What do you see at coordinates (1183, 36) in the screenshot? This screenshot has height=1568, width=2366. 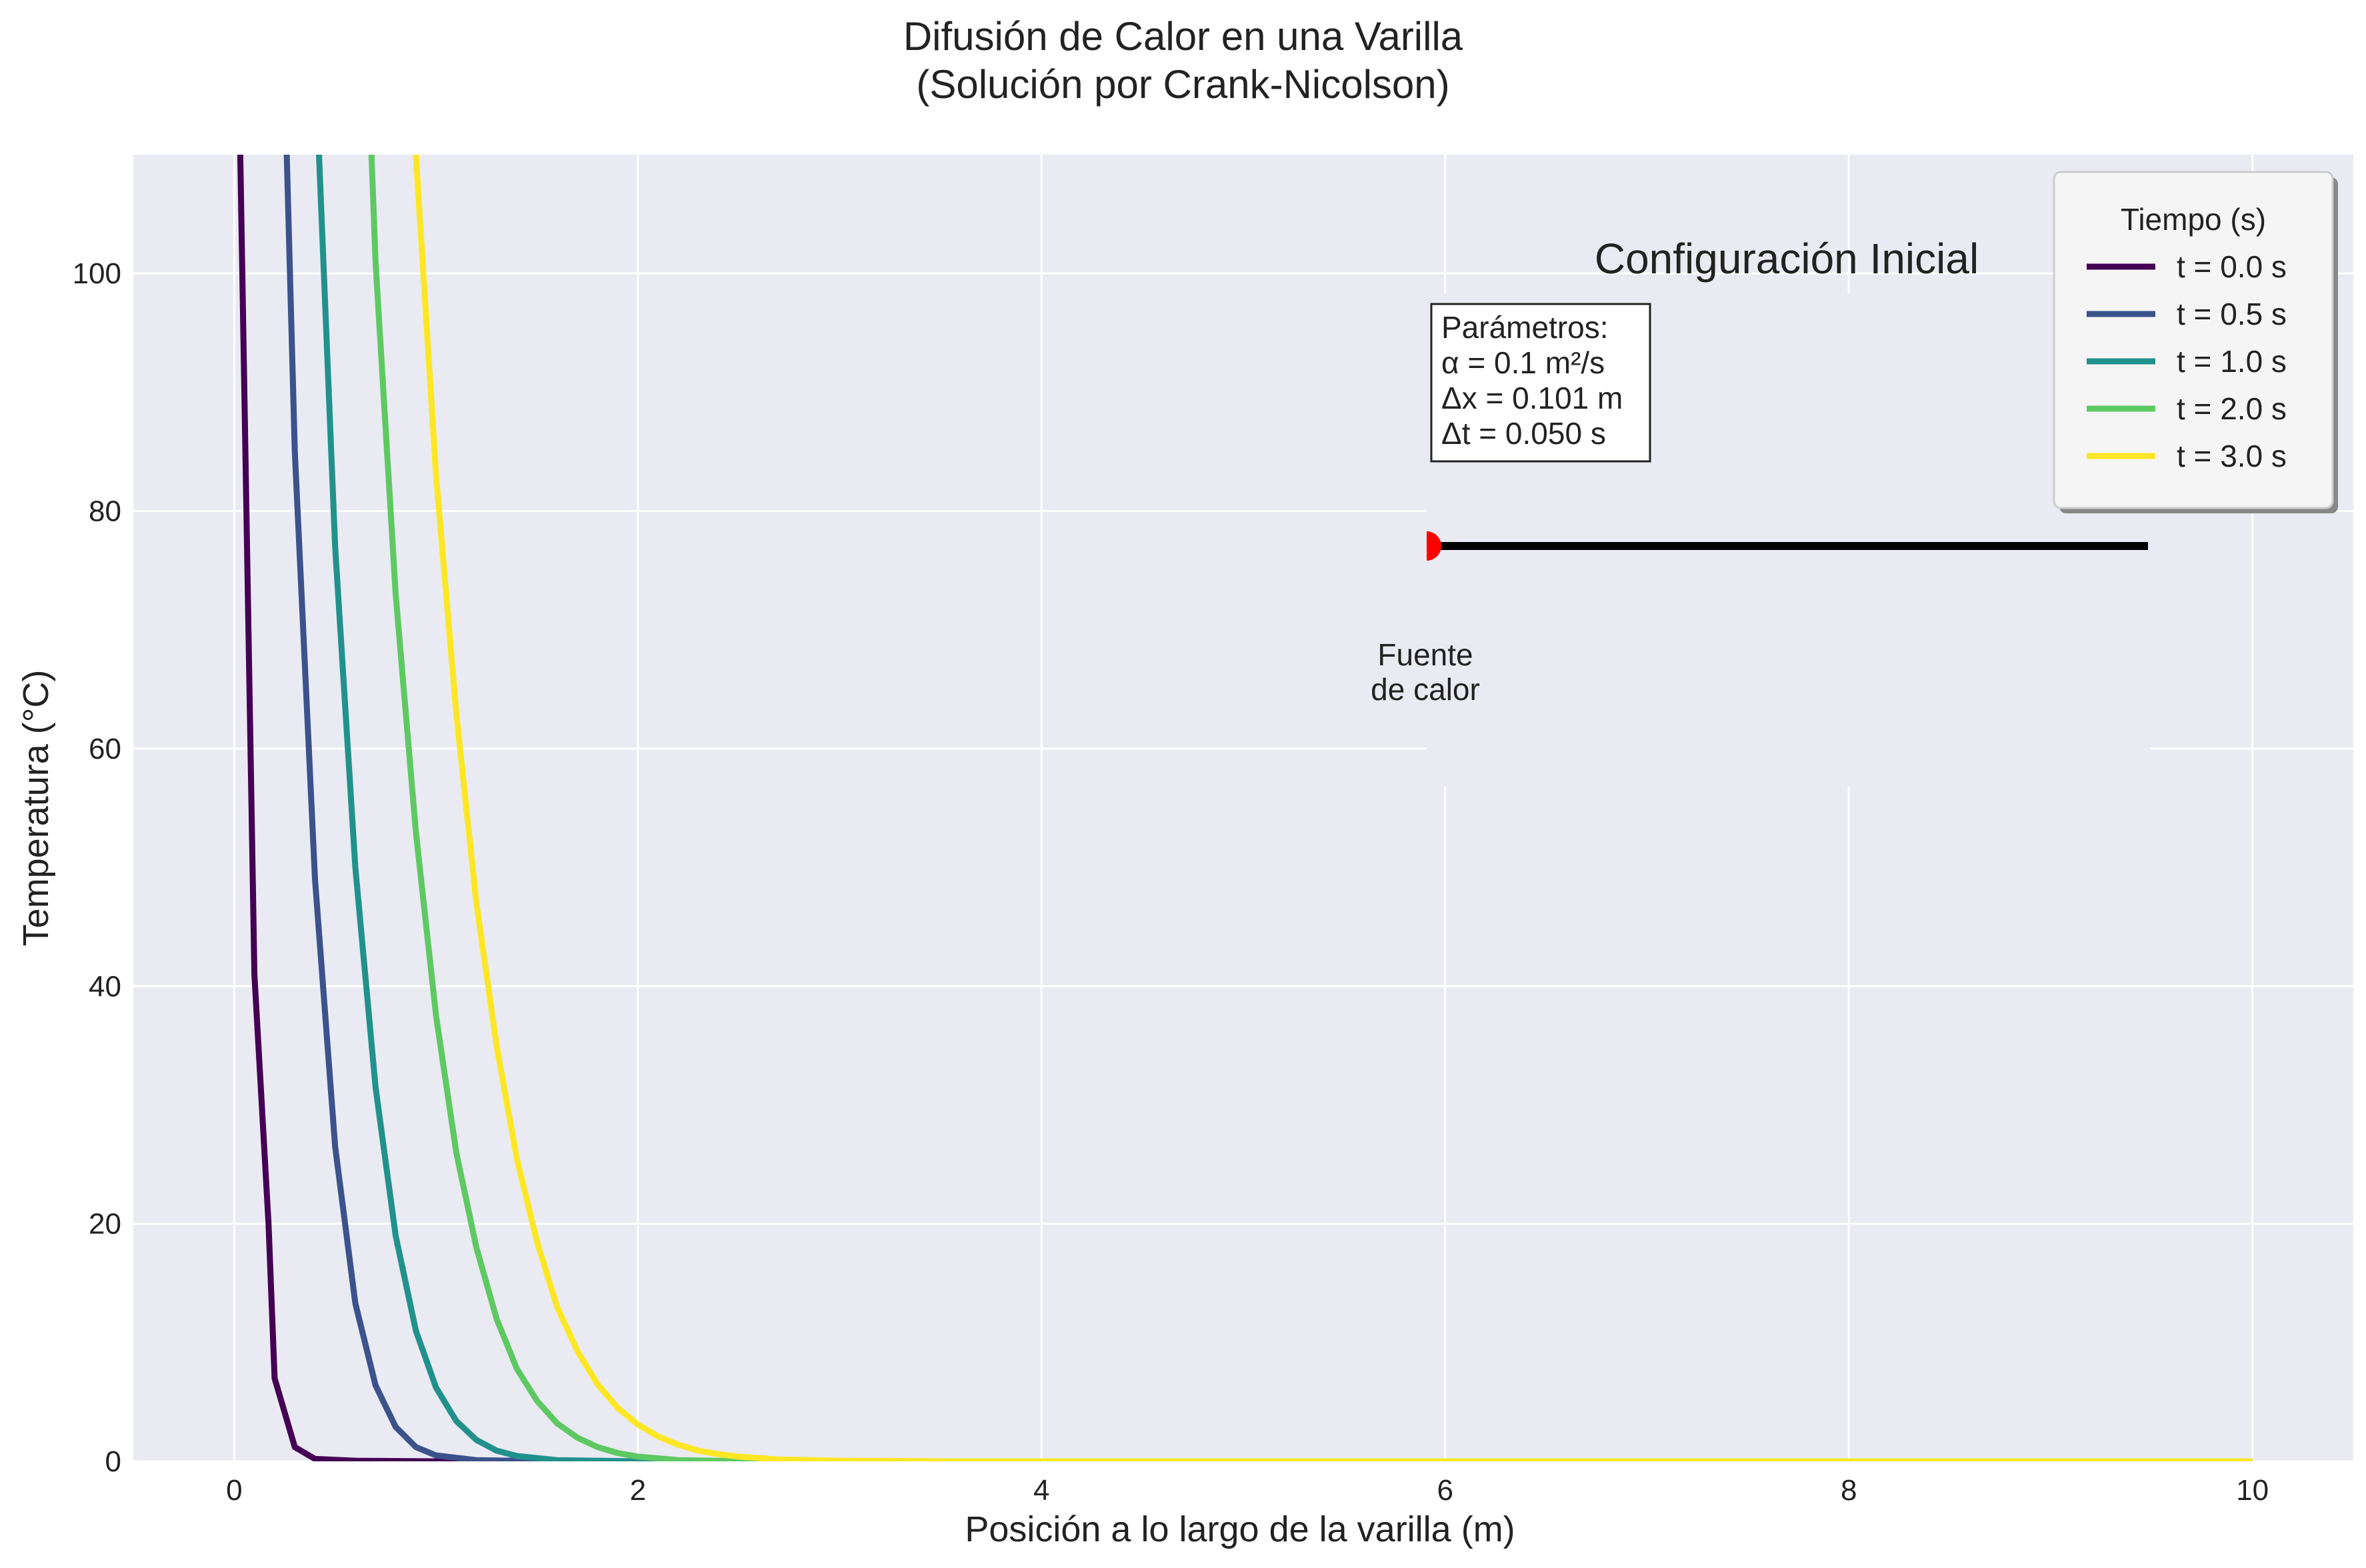 I see `chart-title: Difusión de Calor en una Varilla` at bounding box center [1183, 36].